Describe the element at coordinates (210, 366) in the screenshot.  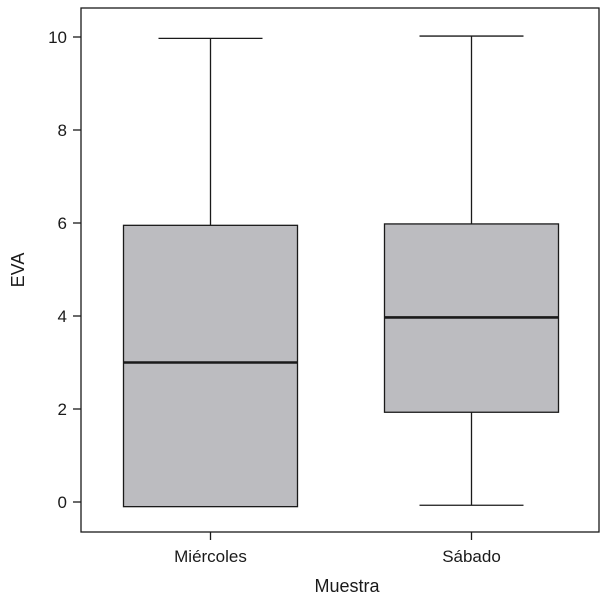
I see `iqr-box` at that location.